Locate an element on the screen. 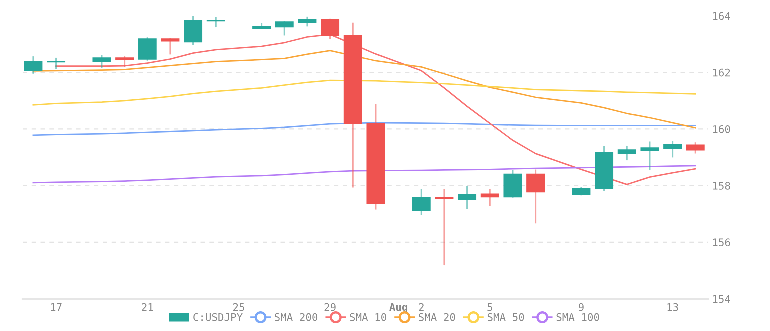 The image size is (770, 331). legend-label: SMA 200 is located at coordinates (296, 317).